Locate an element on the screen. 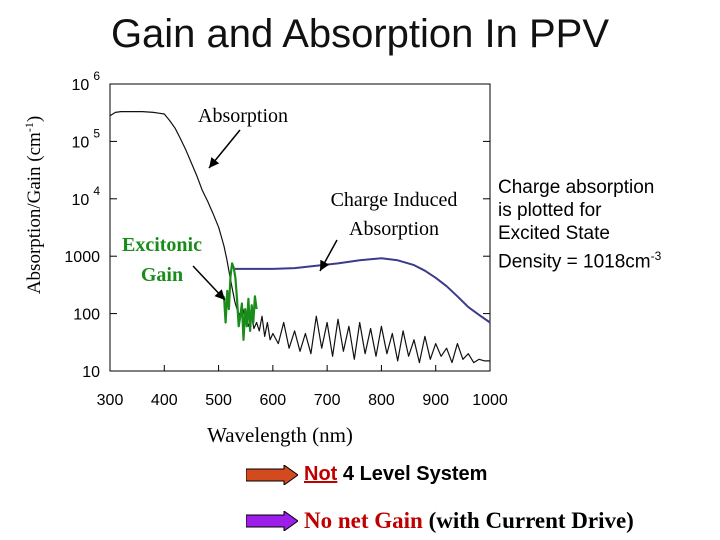 This screenshot has width=720, height=540. y-tick-exponent: 5 is located at coordinates (96, 133).